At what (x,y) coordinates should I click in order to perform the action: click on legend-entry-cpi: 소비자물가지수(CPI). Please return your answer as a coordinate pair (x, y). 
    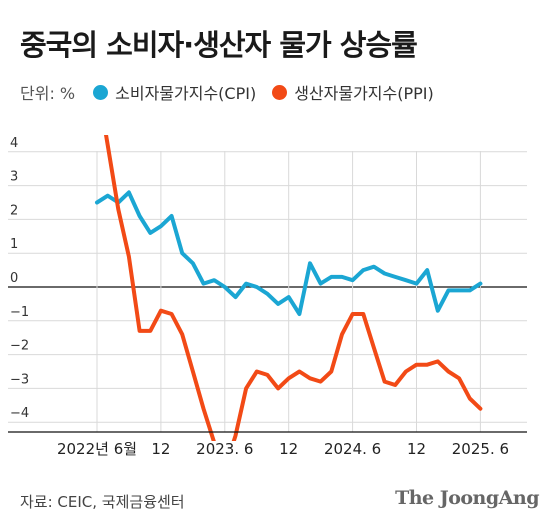
    Looking at the image, I should click on (174, 92).